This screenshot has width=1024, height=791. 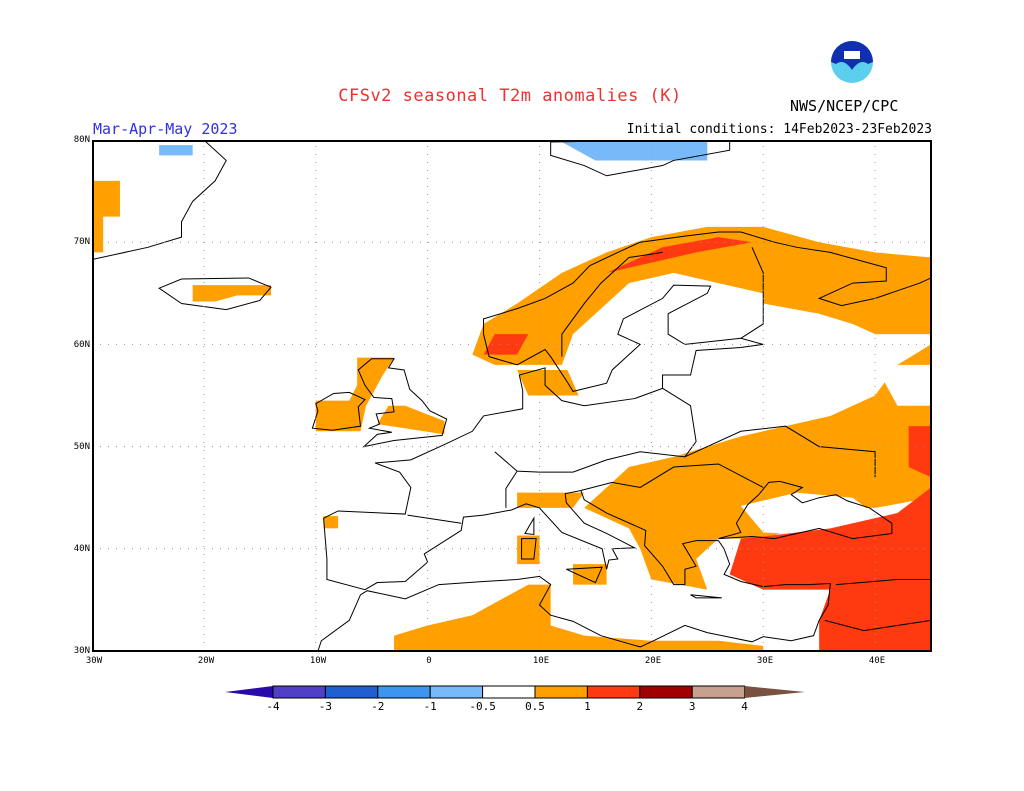 What do you see at coordinates (765, 661) in the screenshot?
I see `lon-label: 30E` at bounding box center [765, 661].